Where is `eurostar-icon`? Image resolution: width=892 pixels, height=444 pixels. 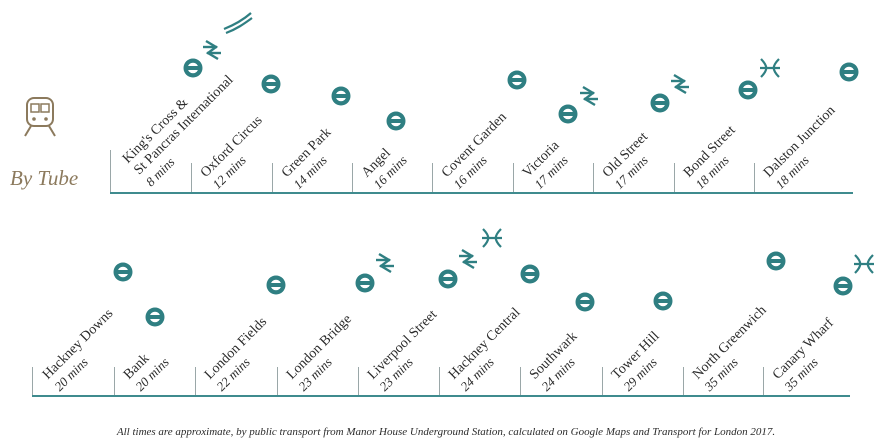
eurostar-icon is located at coordinates (238, 23).